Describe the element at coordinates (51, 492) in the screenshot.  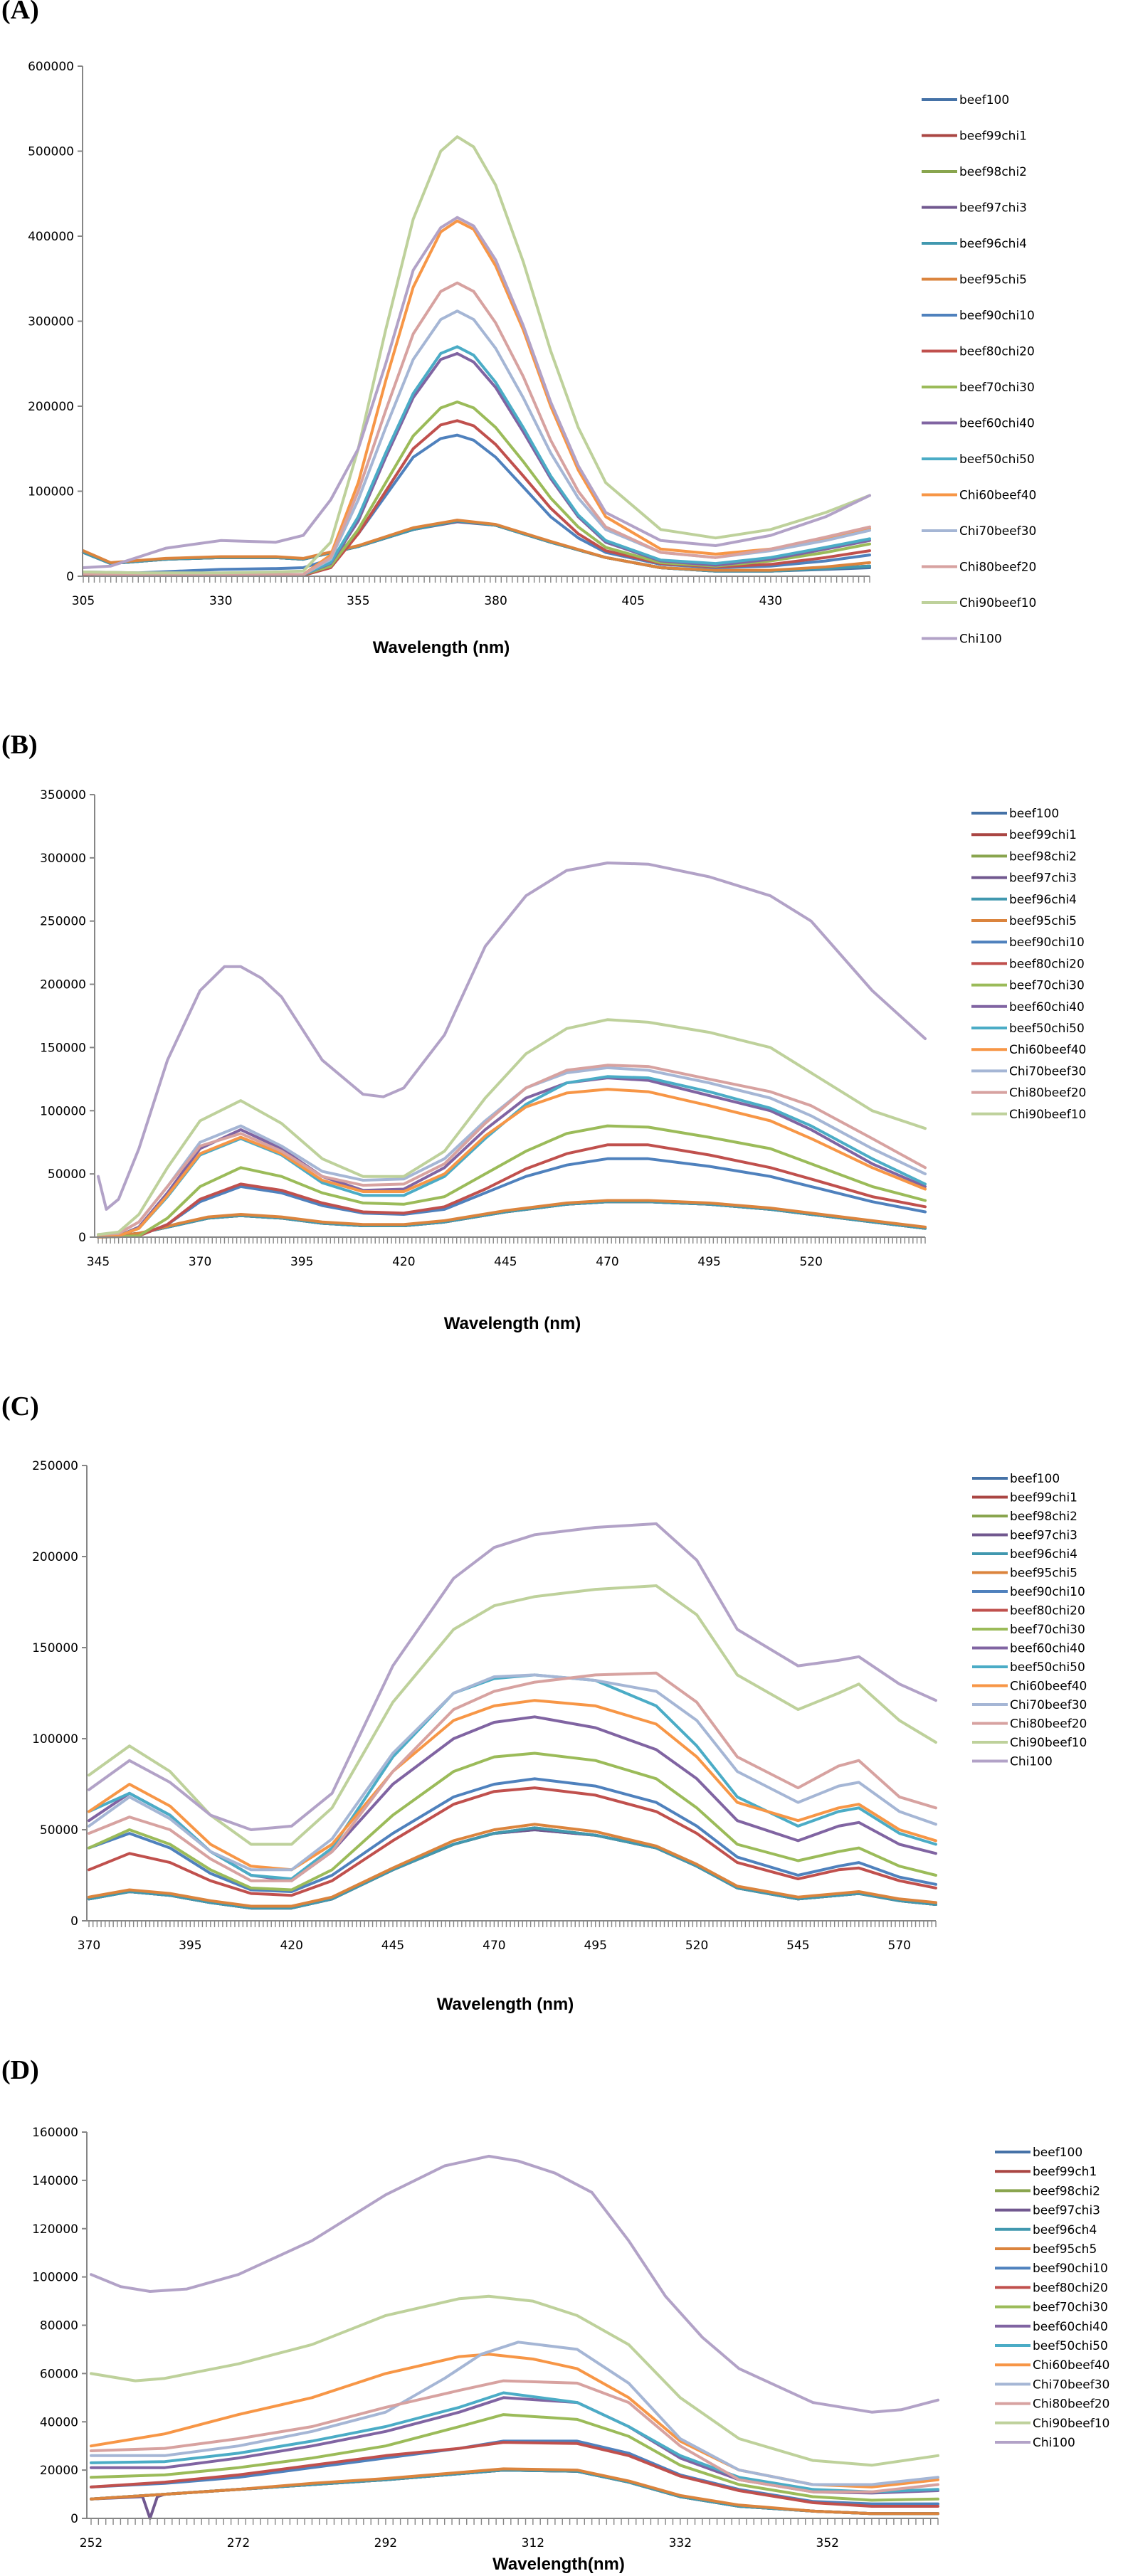
I see `y-tick-label: 100000` at that location.